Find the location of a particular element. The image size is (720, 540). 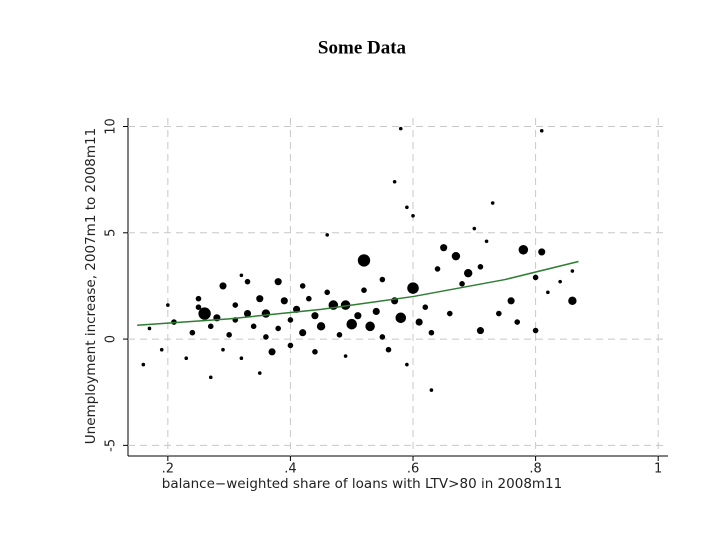

x-tick-label: .4 is located at coordinates (290, 469).